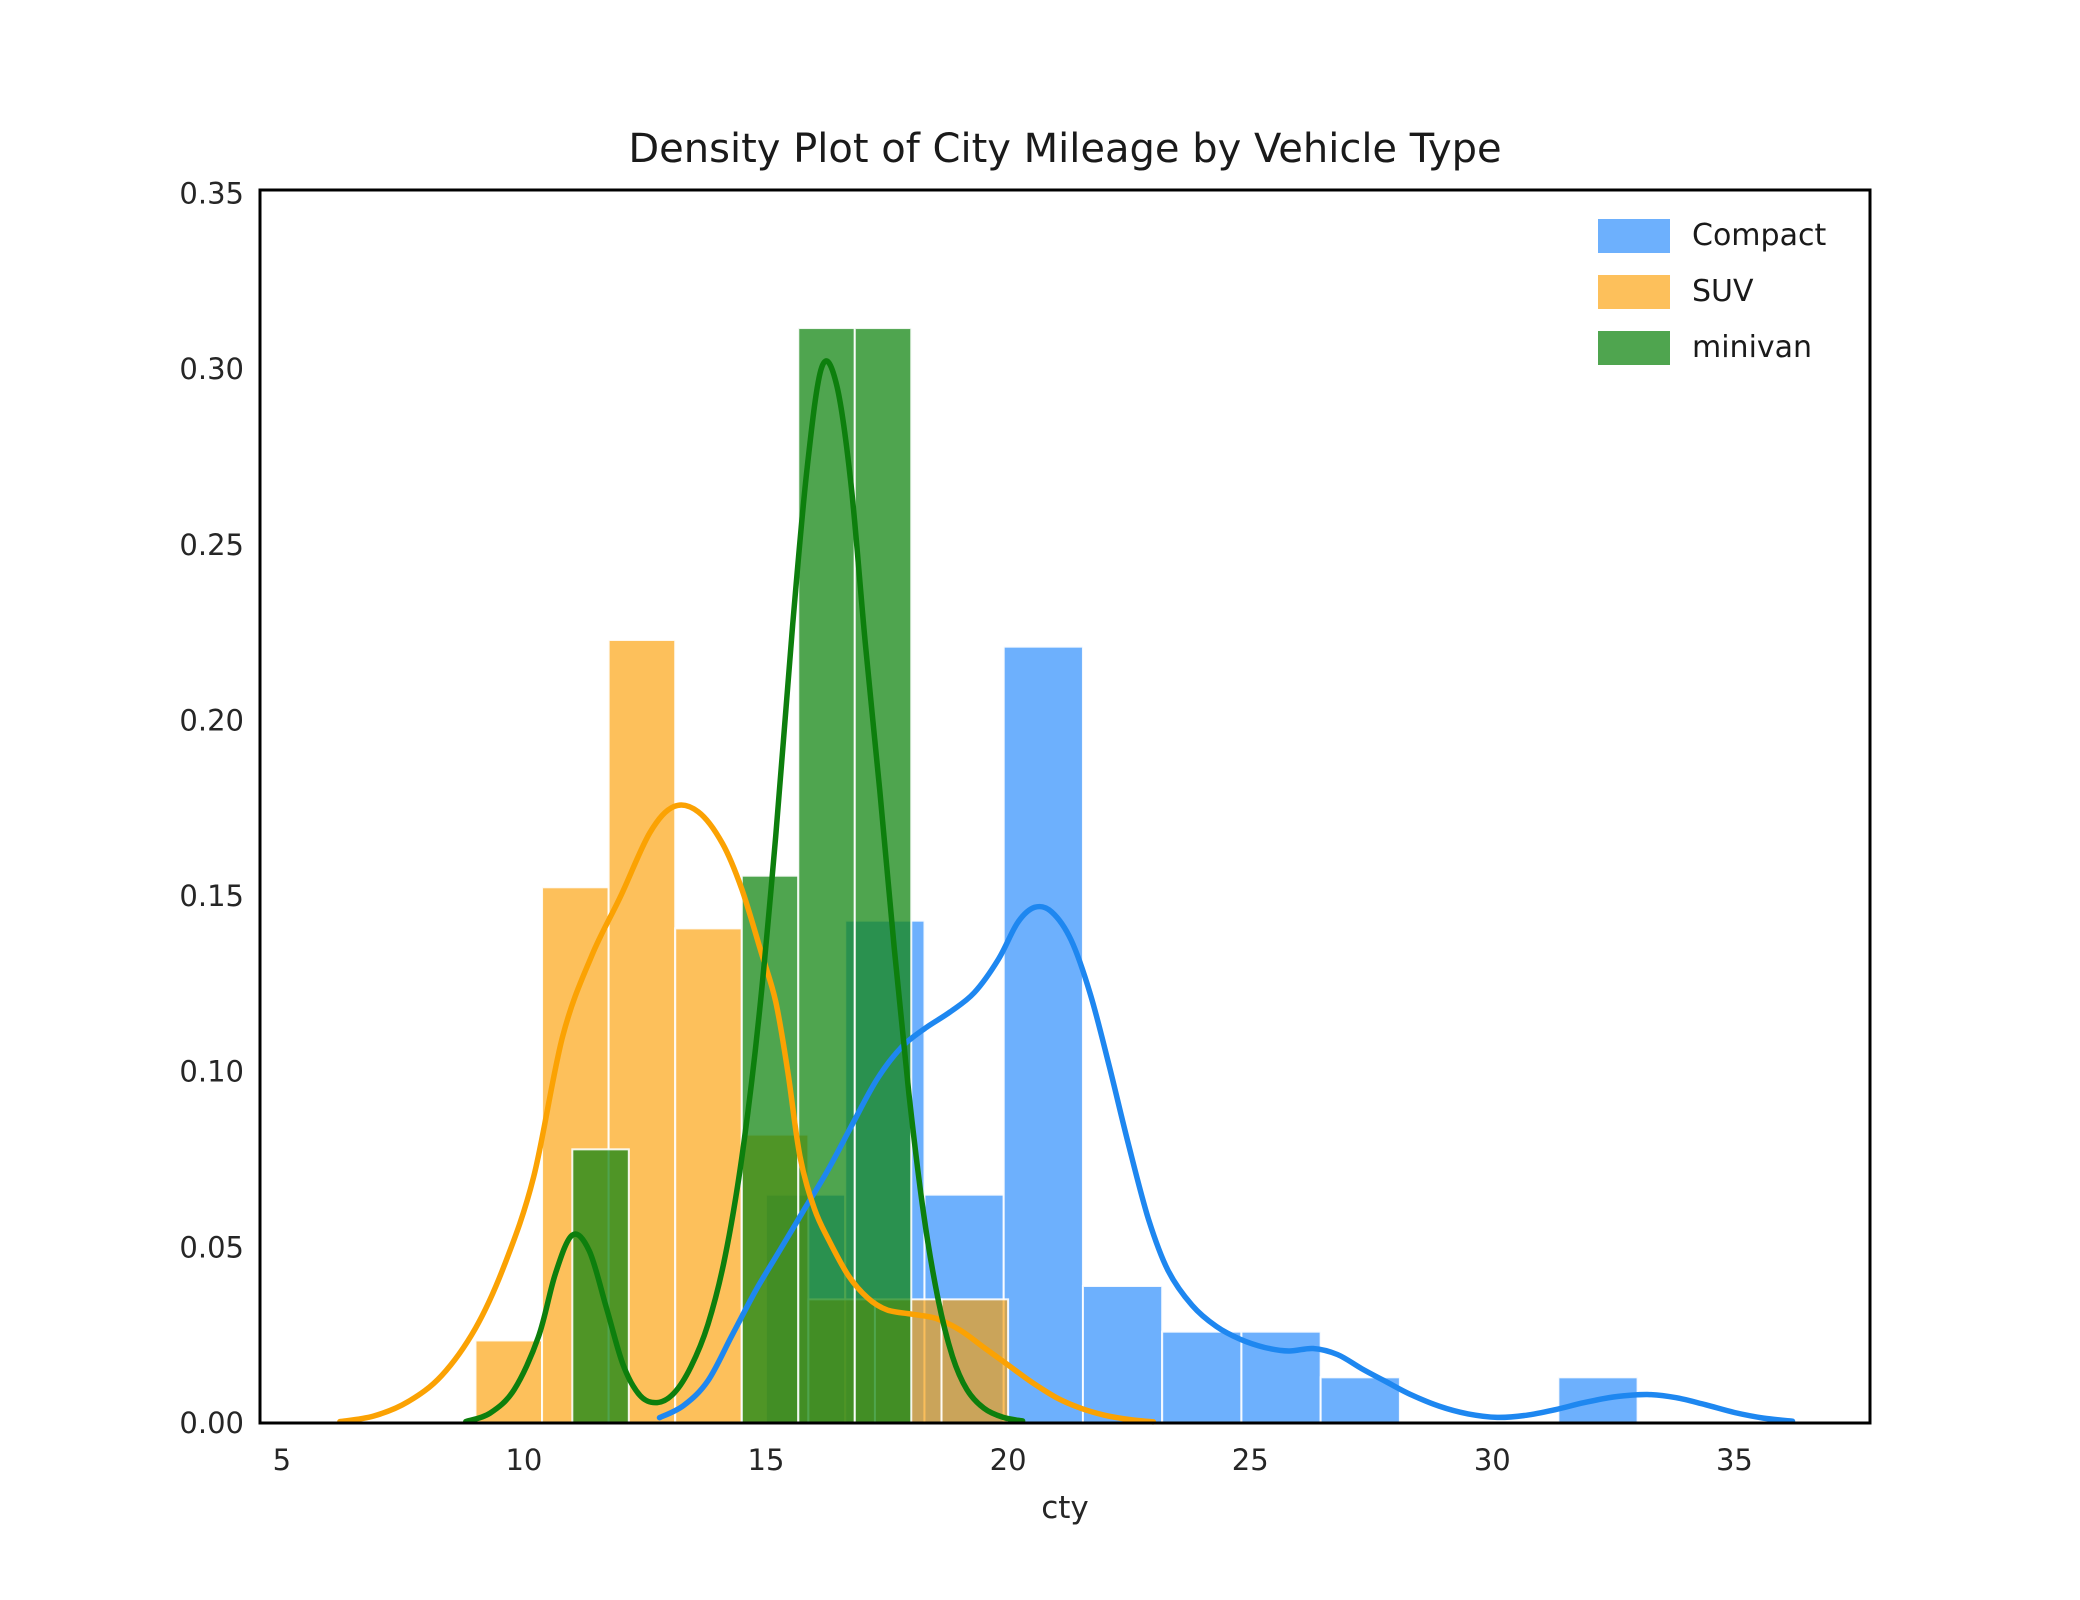 Image resolution: width=2080 pixels, height=1600 pixels. I want to click on y-tick-label: 0.20, so click(211, 720).